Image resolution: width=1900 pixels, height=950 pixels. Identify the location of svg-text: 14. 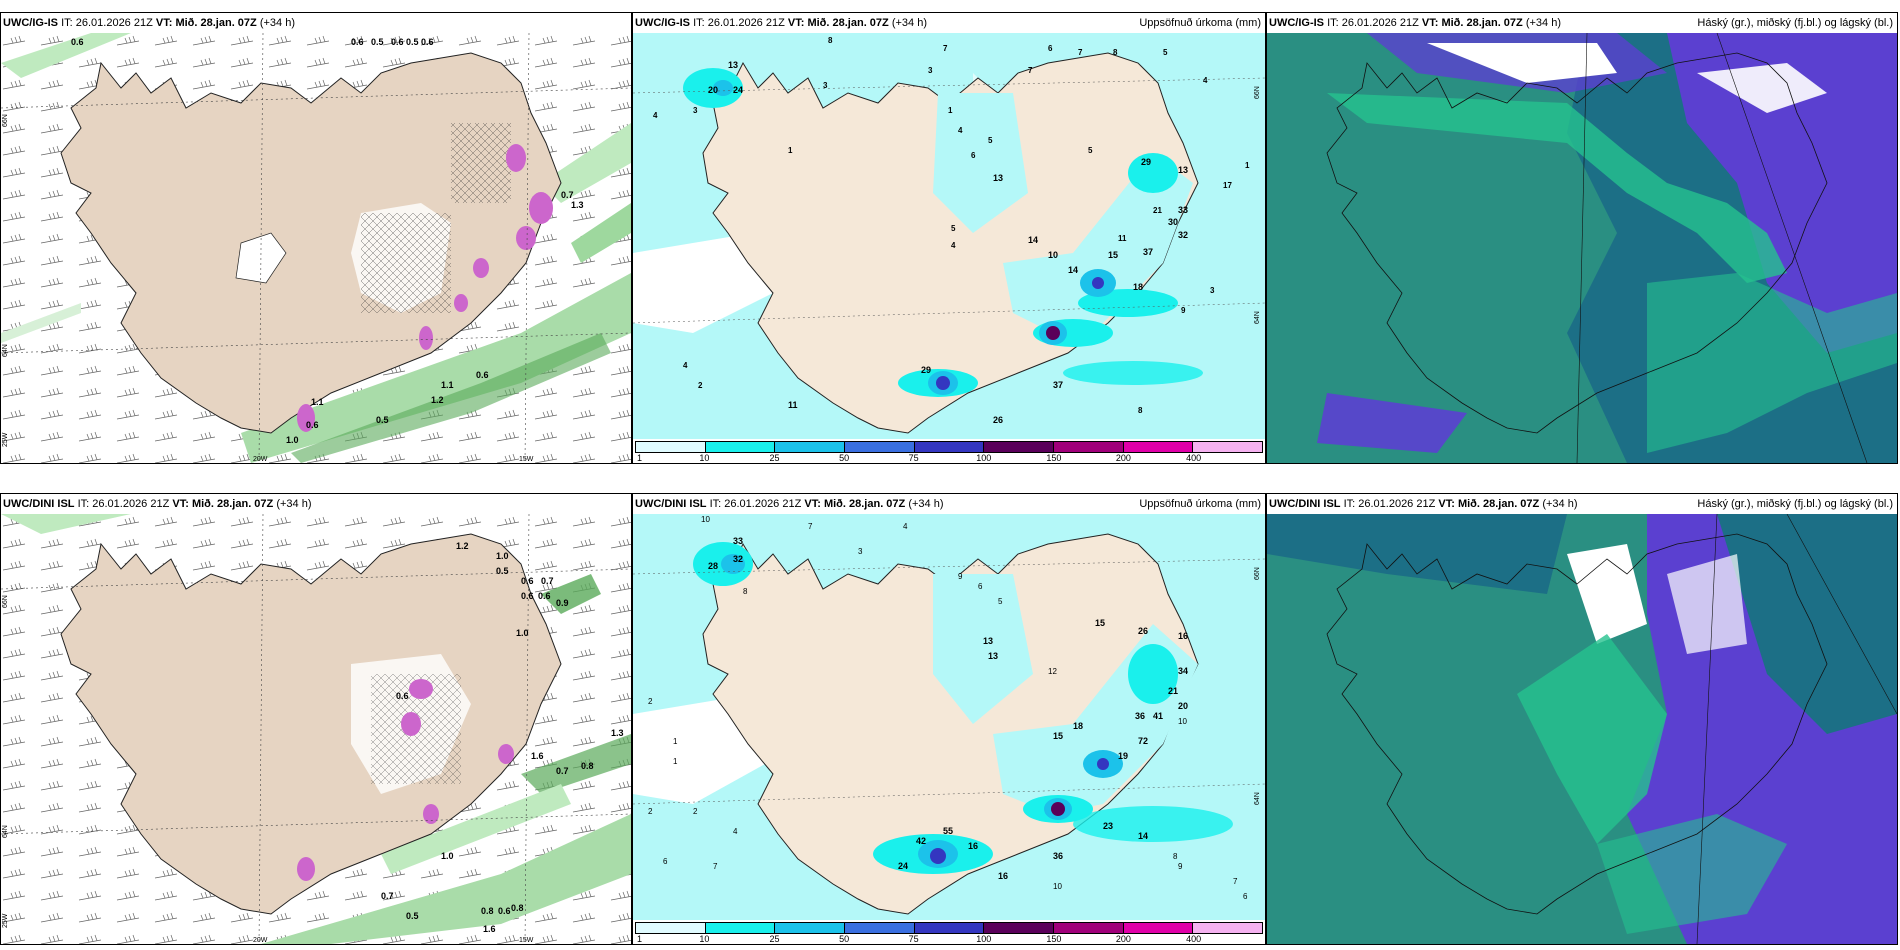
(1033, 240).